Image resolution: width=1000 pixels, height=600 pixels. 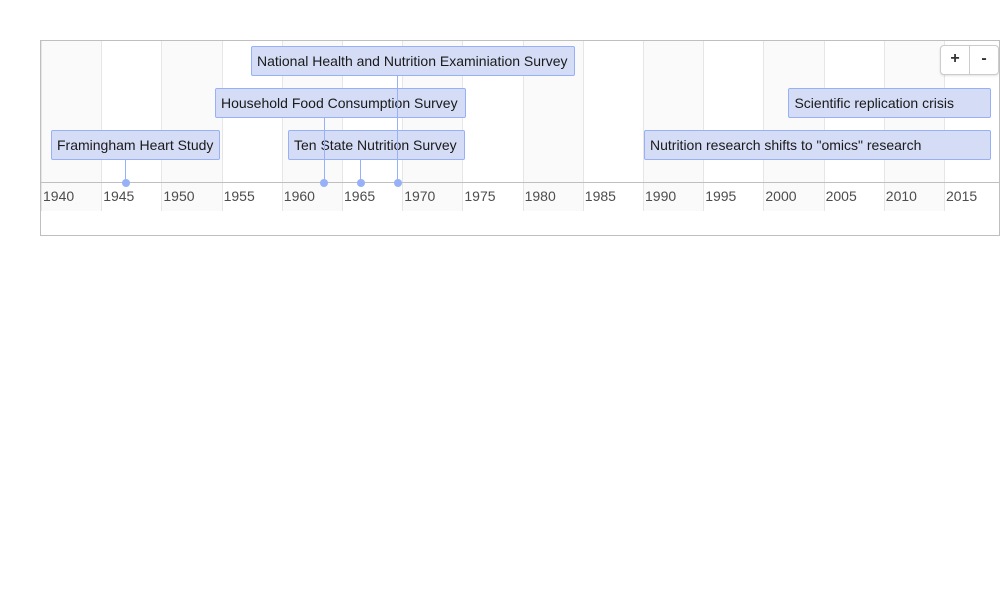 I want to click on axis-year-label: 2015, so click(x=962, y=196).